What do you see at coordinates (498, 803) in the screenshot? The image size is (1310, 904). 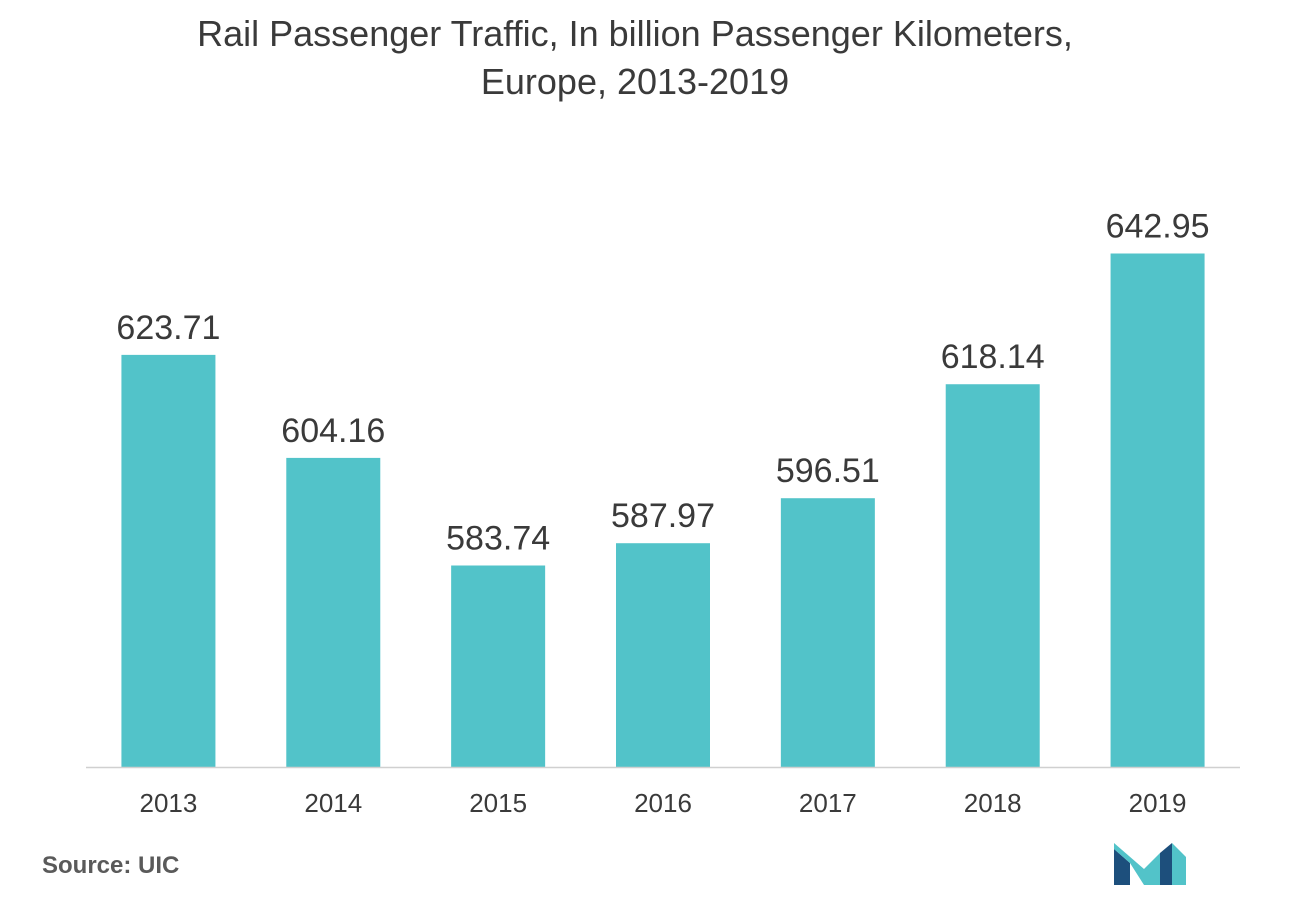 I see `x-tick-label-2015: 2015` at bounding box center [498, 803].